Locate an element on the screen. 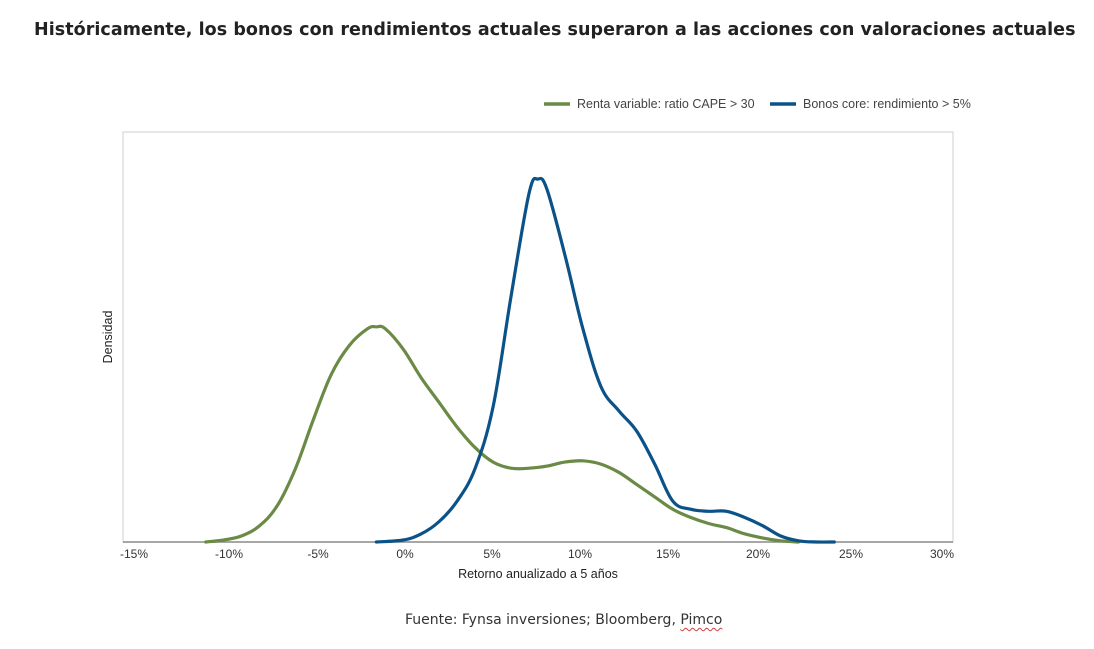  source-text: Fuente: Fynsa inversiones; Bloomberg, is located at coordinates (543, 620).